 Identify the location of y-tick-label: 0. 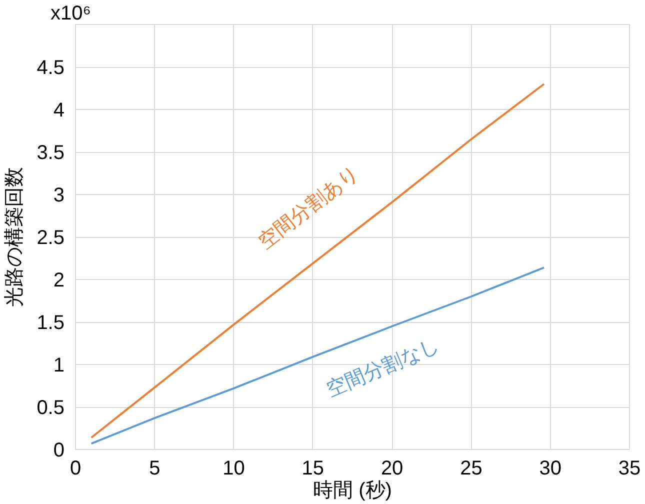
(58, 451).